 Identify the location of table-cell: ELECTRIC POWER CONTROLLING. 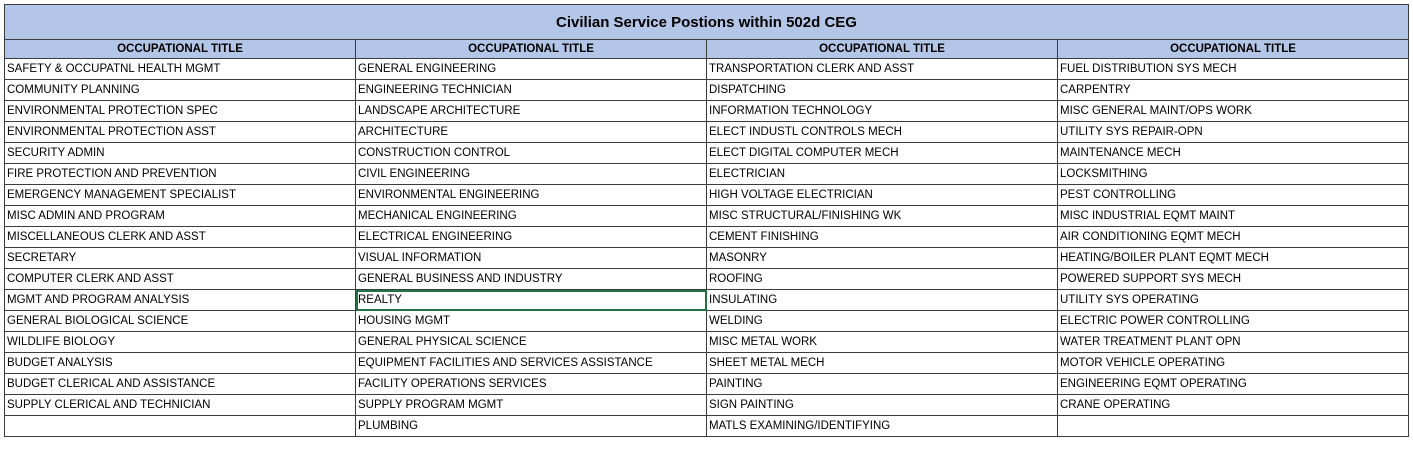
(1233, 321).